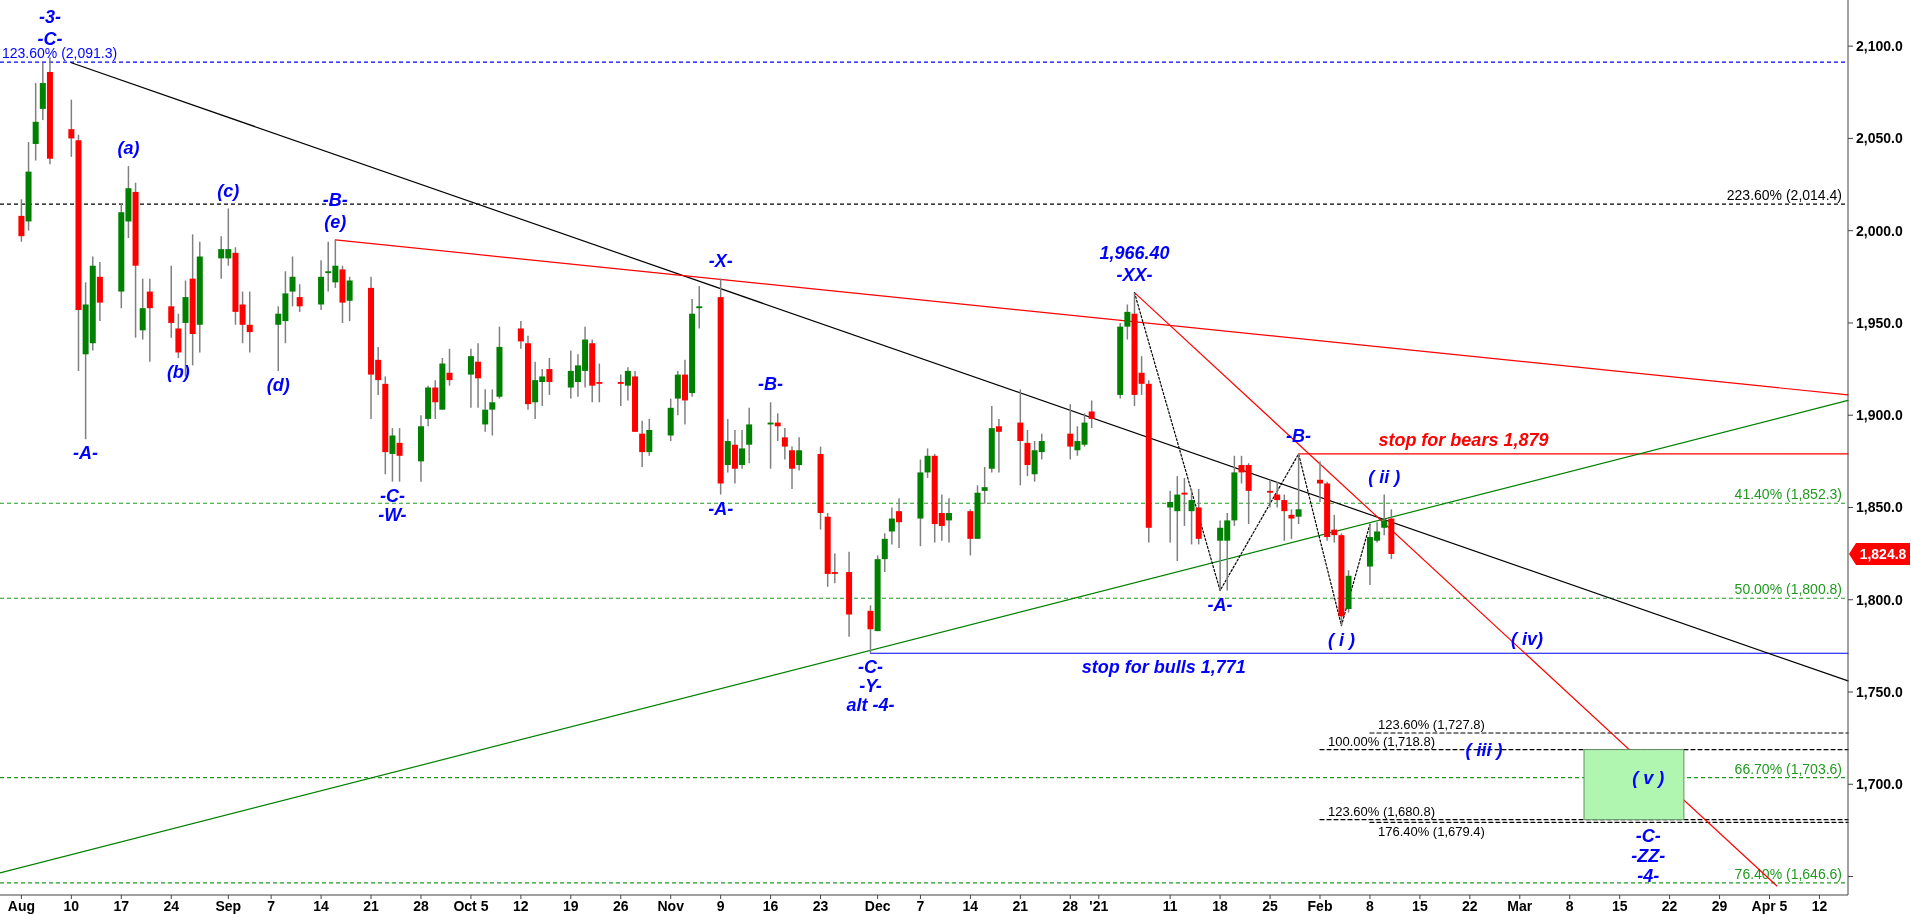 The image size is (1911, 914). What do you see at coordinates (1163, 667) in the screenshot?
I see `series-label: stop for bulls 1,771` at bounding box center [1163, 667].